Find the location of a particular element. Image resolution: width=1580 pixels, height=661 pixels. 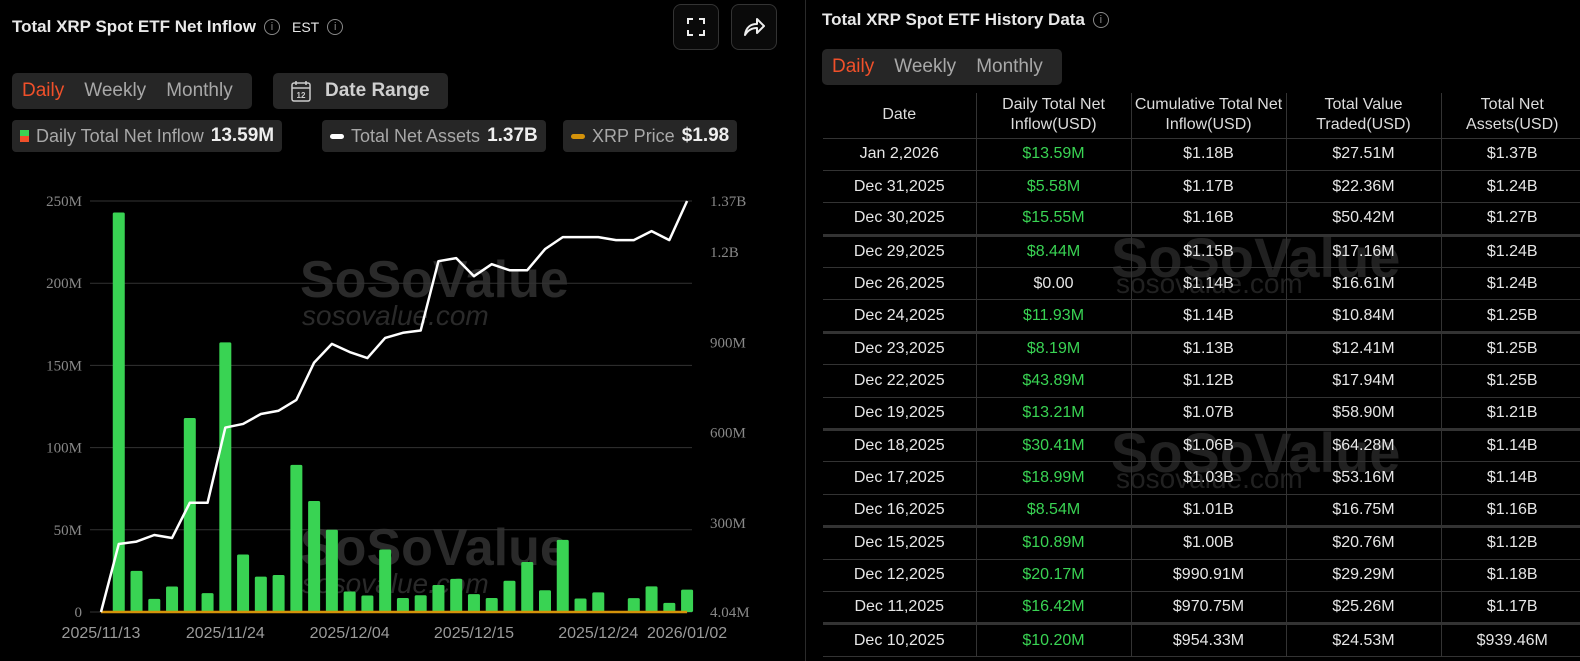

daily-inflow-cell: $8.19M is located at coordinates (1053, 349).